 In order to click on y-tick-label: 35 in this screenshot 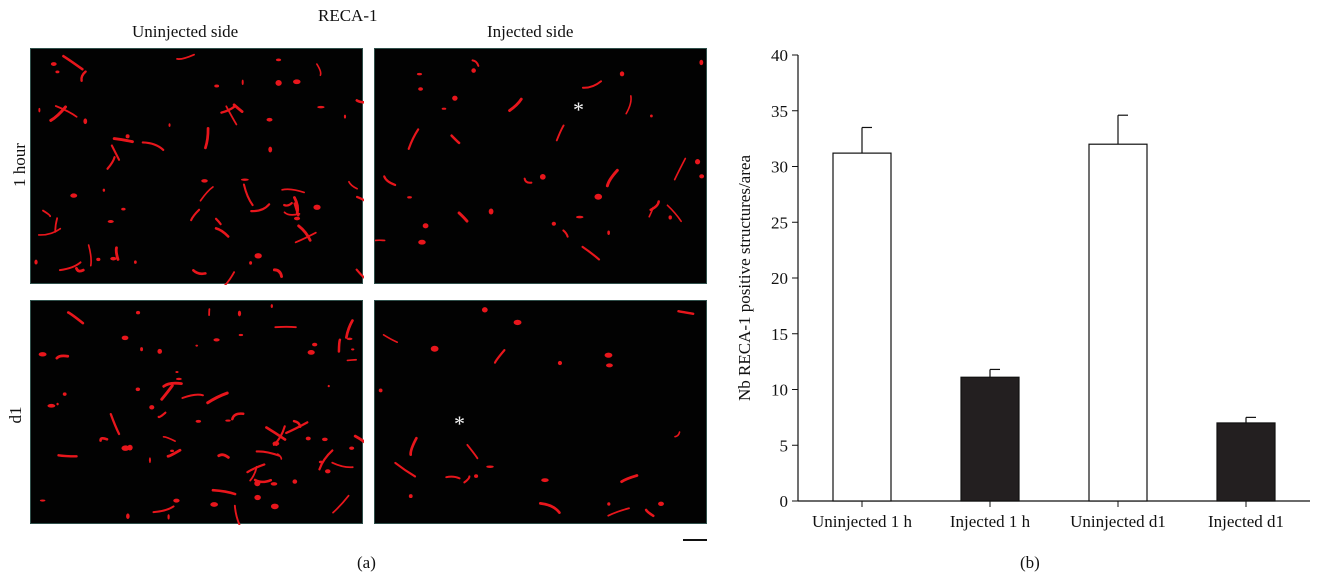, I will do `click(779, 111)`.